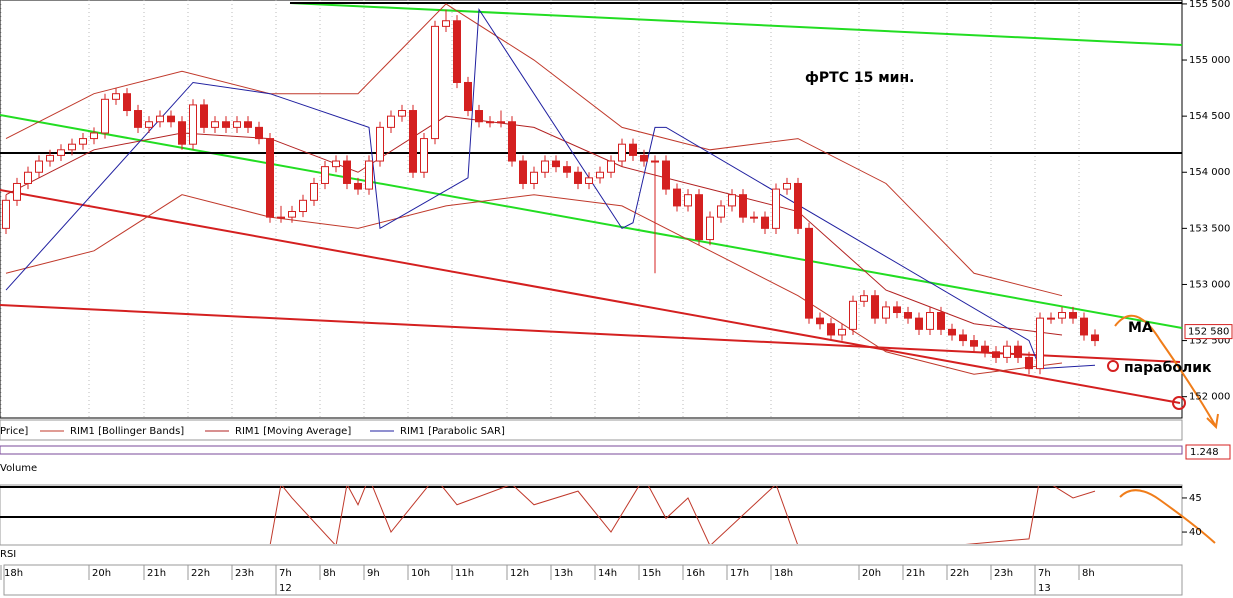 Image resolution: width=1233 pixels, height=598 pixels. Describe the element at coordinates (1209, 116) in the screenshot. I see `y-tick-label: 154 500` at that location.